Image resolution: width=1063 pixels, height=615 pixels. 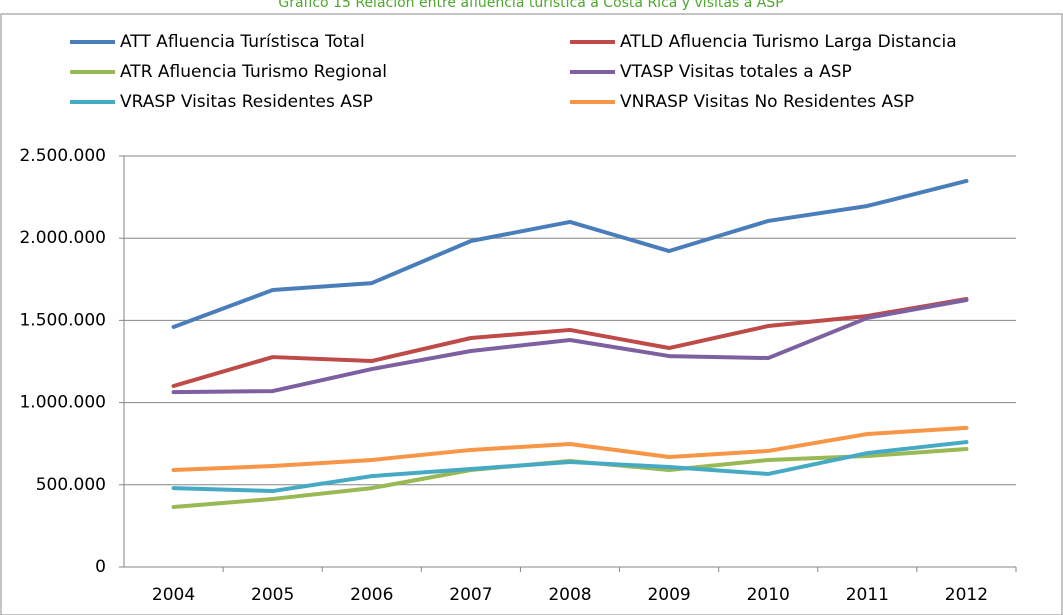 I want to click on legend-label: VRASP Visitas Residentes ASP, so click(x=246, y=102).